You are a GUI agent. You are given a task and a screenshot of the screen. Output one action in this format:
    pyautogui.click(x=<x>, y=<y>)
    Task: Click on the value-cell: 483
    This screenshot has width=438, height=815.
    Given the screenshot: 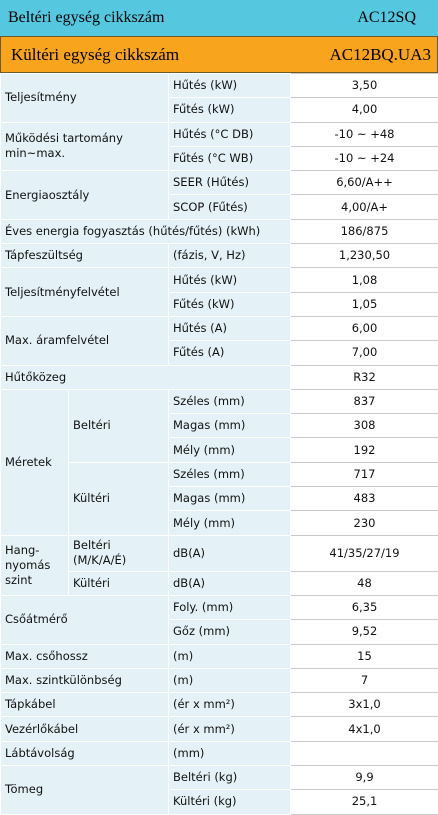 What is the action you would take?
    pyautogui.click(x=364, y=499)
    